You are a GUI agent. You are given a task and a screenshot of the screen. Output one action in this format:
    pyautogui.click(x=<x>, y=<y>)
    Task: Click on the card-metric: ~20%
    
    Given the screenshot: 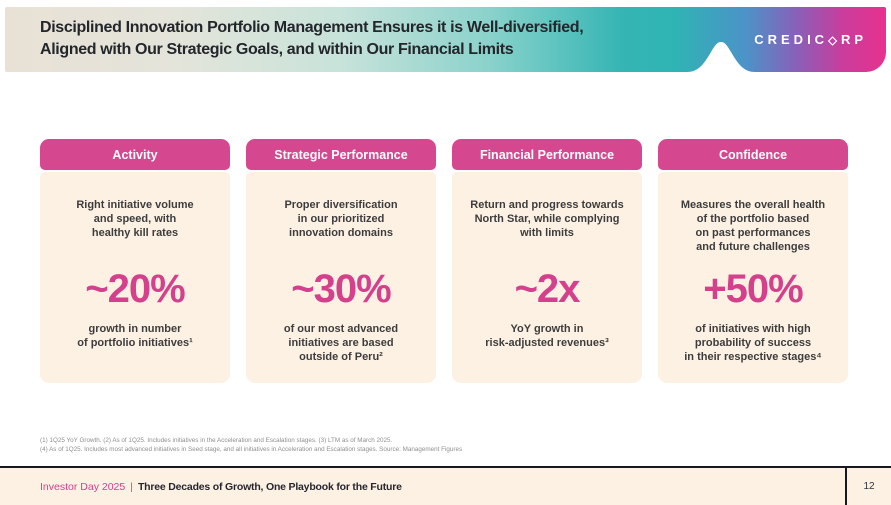 What is the action you would take?
    pyautogui.click(x=135, y=289)
    